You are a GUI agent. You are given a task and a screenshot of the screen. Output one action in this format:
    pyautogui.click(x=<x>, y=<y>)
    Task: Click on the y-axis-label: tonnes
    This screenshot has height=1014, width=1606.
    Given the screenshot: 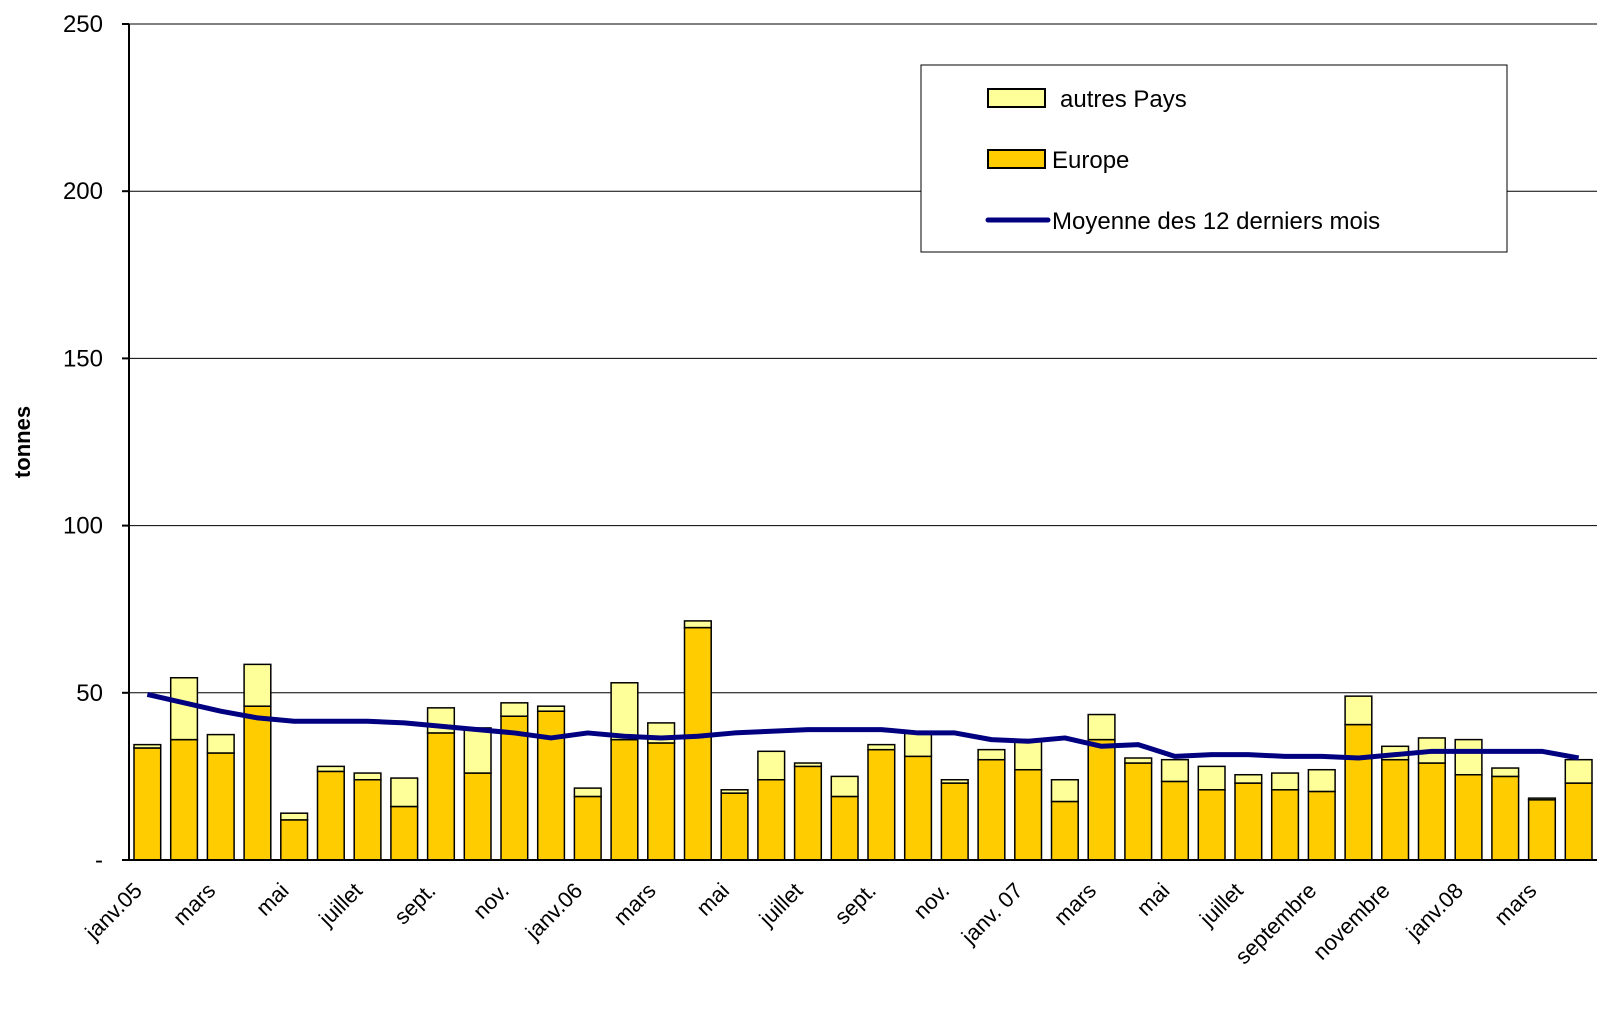 What is the action you would take?
    pyautogui.click(x=22, y=442)
    